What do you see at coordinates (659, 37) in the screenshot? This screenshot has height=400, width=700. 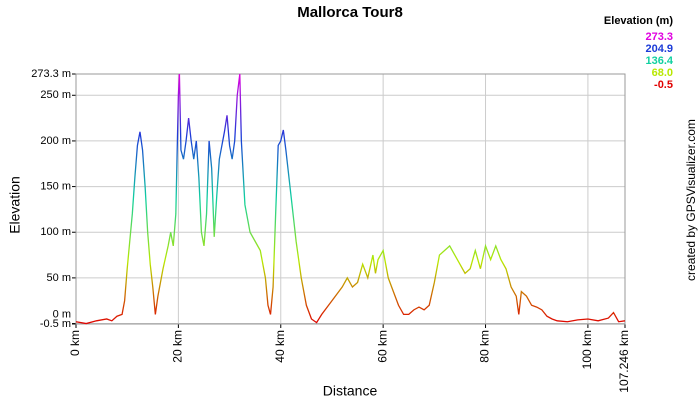 I see `legend-entry: 273.3` at bounding box center [659, 37].